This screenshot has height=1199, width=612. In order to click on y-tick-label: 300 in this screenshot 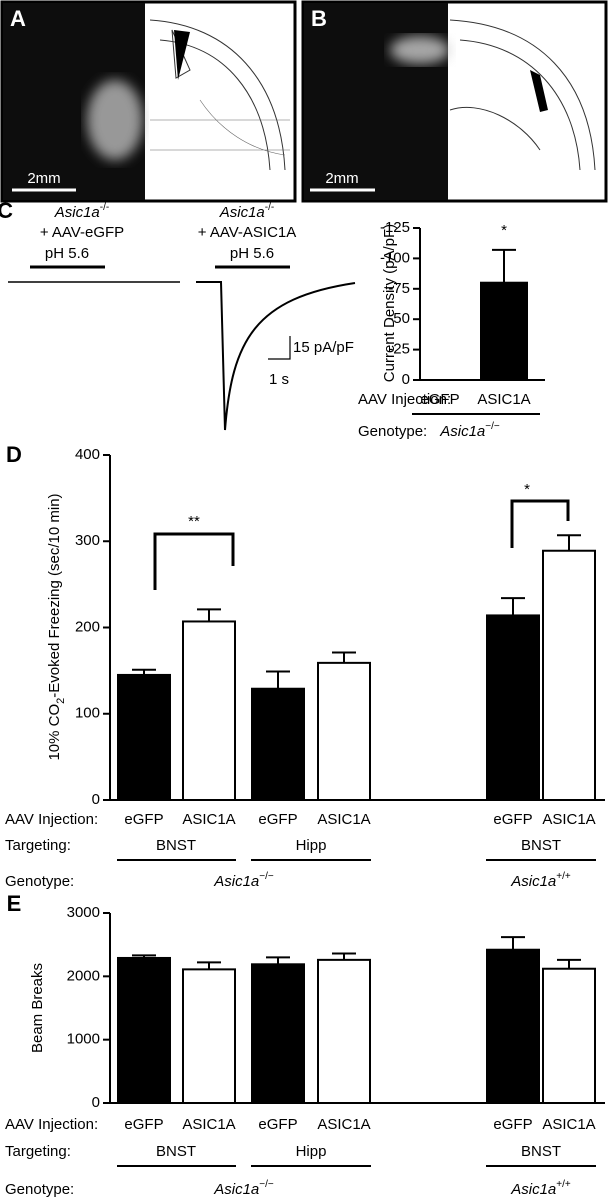, I will do `click(87, 540)`.